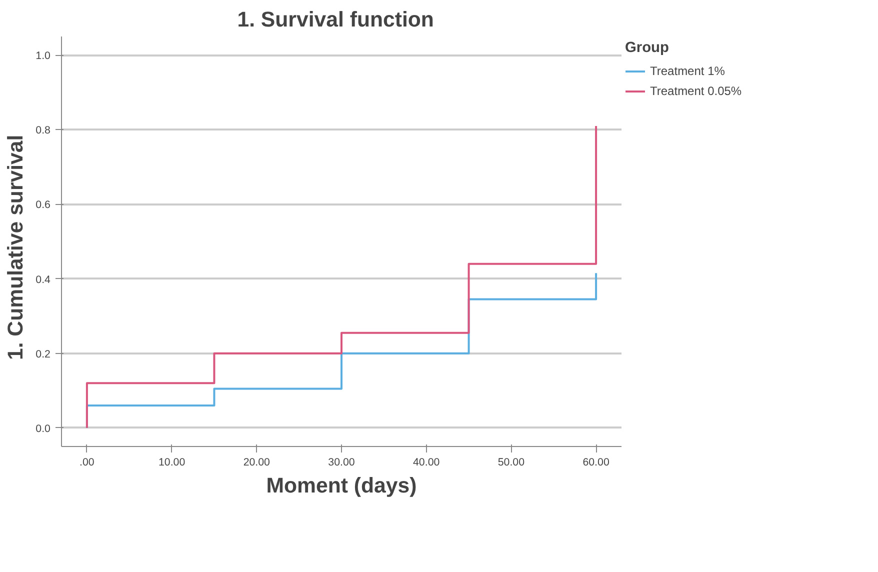 The height and width of the screenshot is (572, 878). What do you see at coordinates (172, 462) in the screenshot?
I see `x-tick-label: 10.00` at bounding box center [172, 462].